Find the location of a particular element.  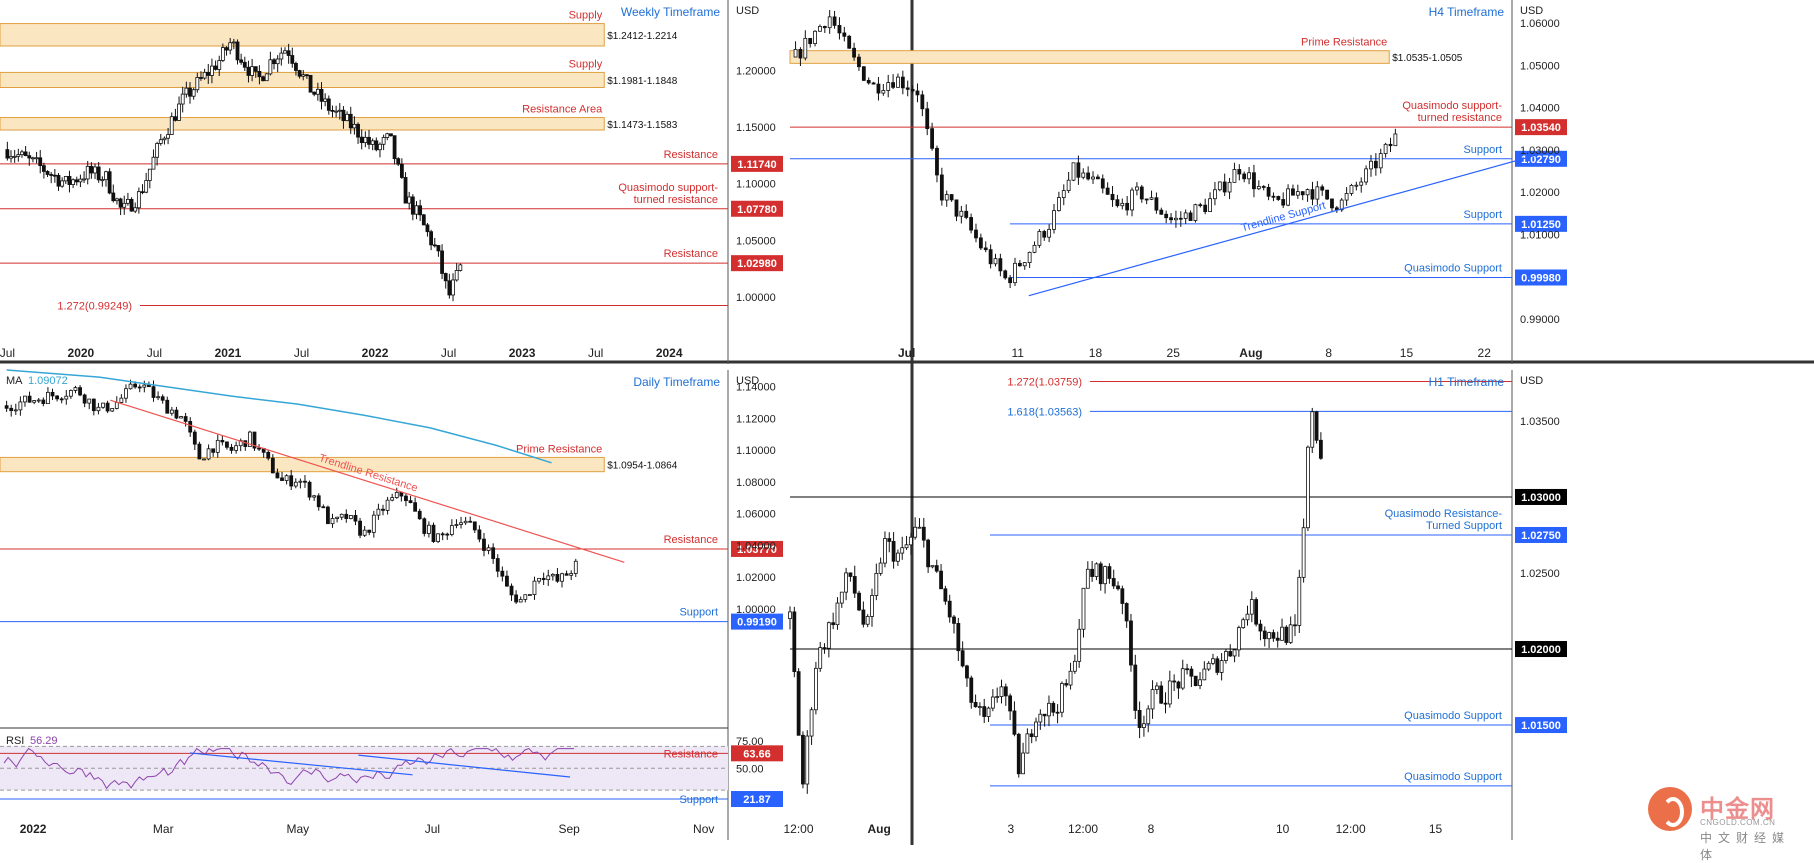

rsi-level-label: Resistance is located at coordinates (691, 754).